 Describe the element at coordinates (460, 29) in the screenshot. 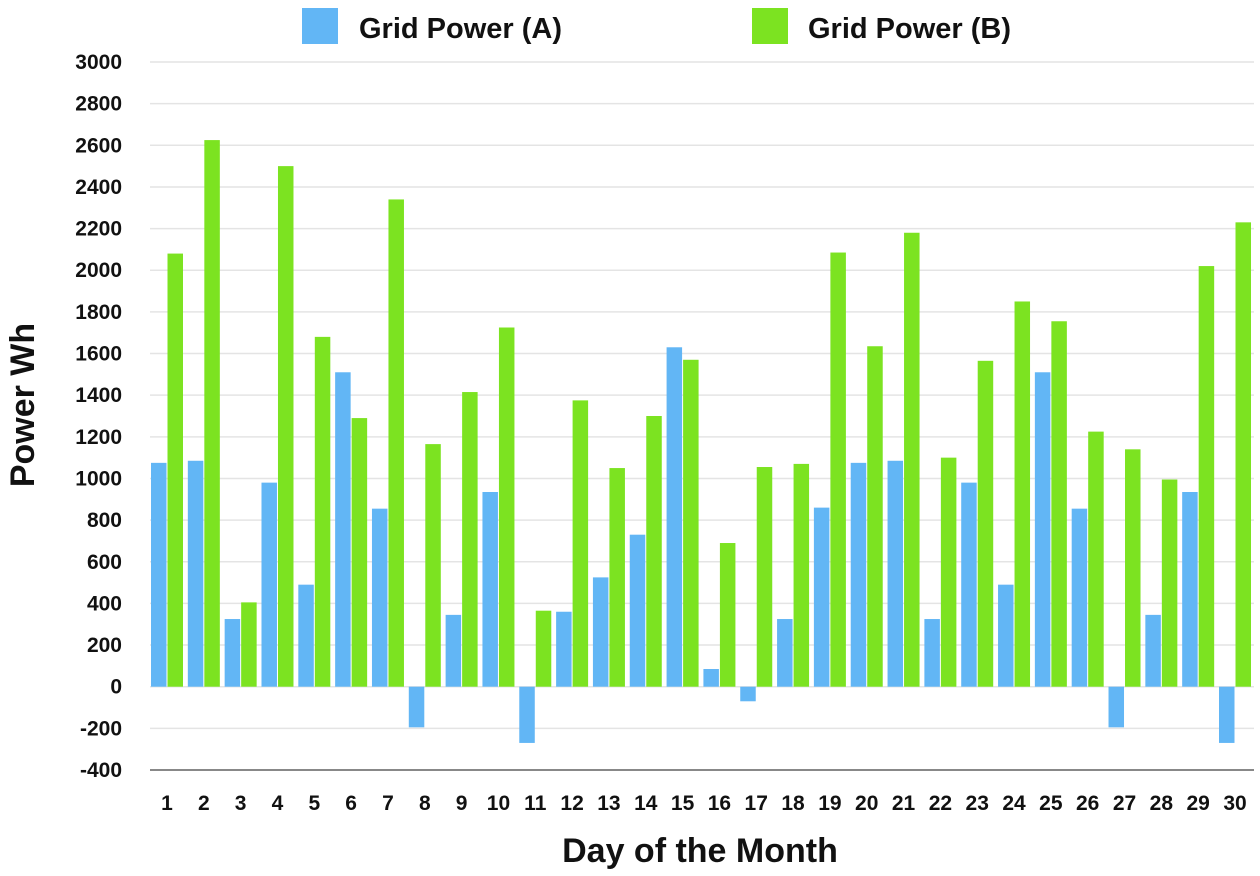

I see `legend-label-grid-power-a: Grid Power (A)` at that location.